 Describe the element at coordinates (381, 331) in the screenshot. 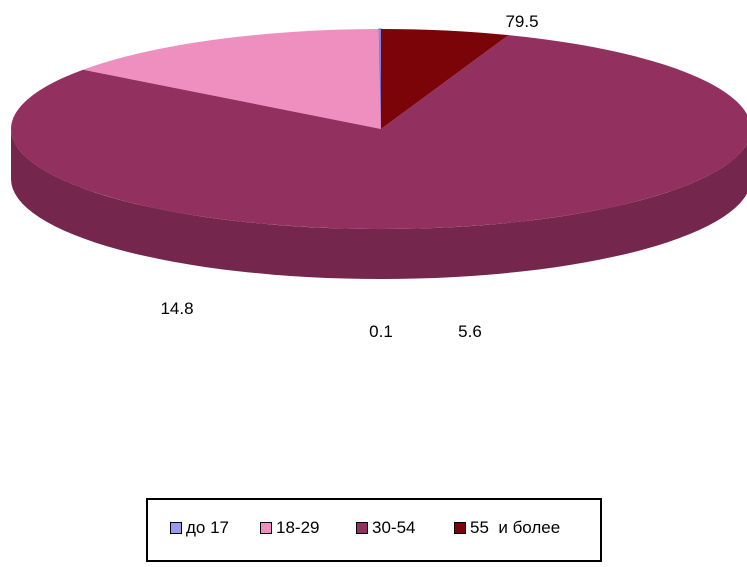

I see `data-label-0: 0.1` at that location.